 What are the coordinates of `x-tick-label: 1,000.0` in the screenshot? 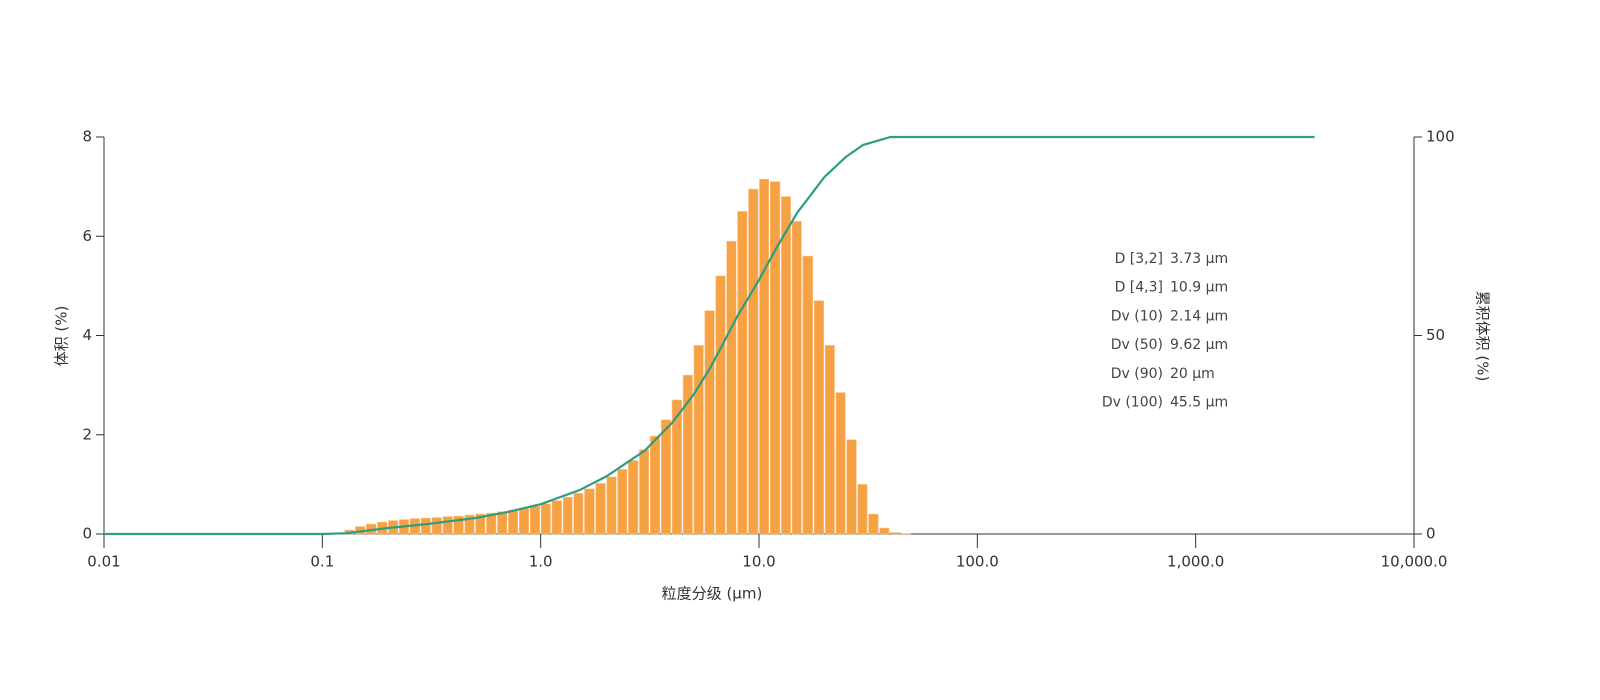 It's located at (1195, 562).